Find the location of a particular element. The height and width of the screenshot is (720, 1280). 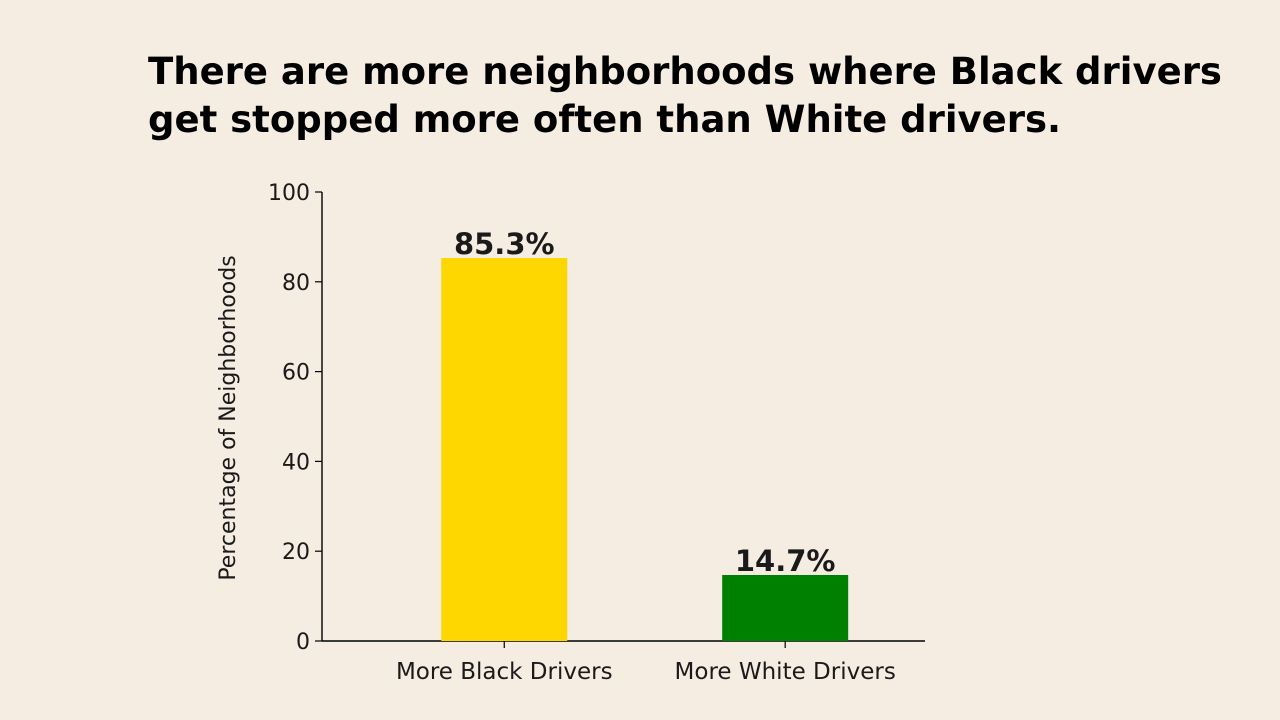

y-axis-label: Percentage of Neighborhoods is located at coordinates (228, 417).